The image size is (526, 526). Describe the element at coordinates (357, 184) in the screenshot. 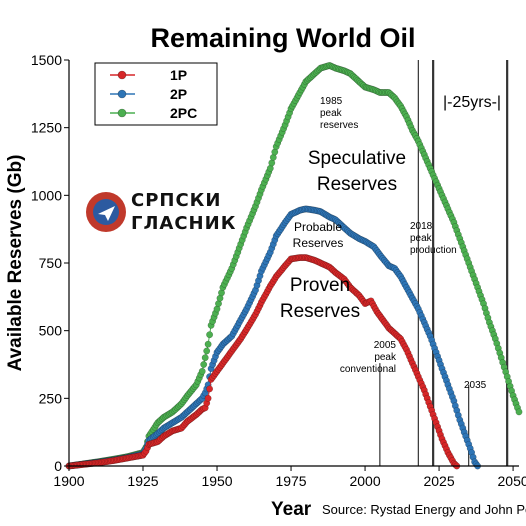

I see `annotation-speculative: Reserves` at that location.